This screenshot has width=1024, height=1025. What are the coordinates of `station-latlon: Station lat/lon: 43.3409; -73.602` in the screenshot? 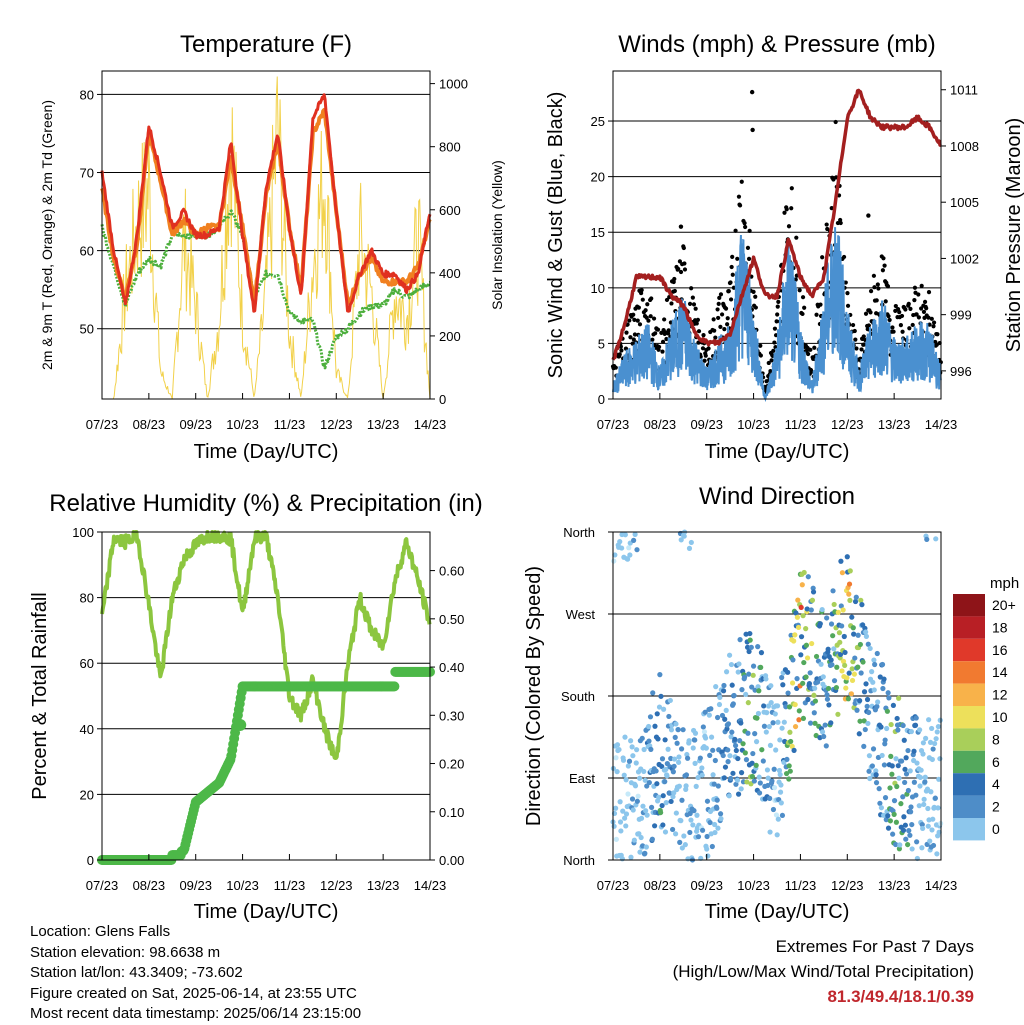 It's located at (136, 972).